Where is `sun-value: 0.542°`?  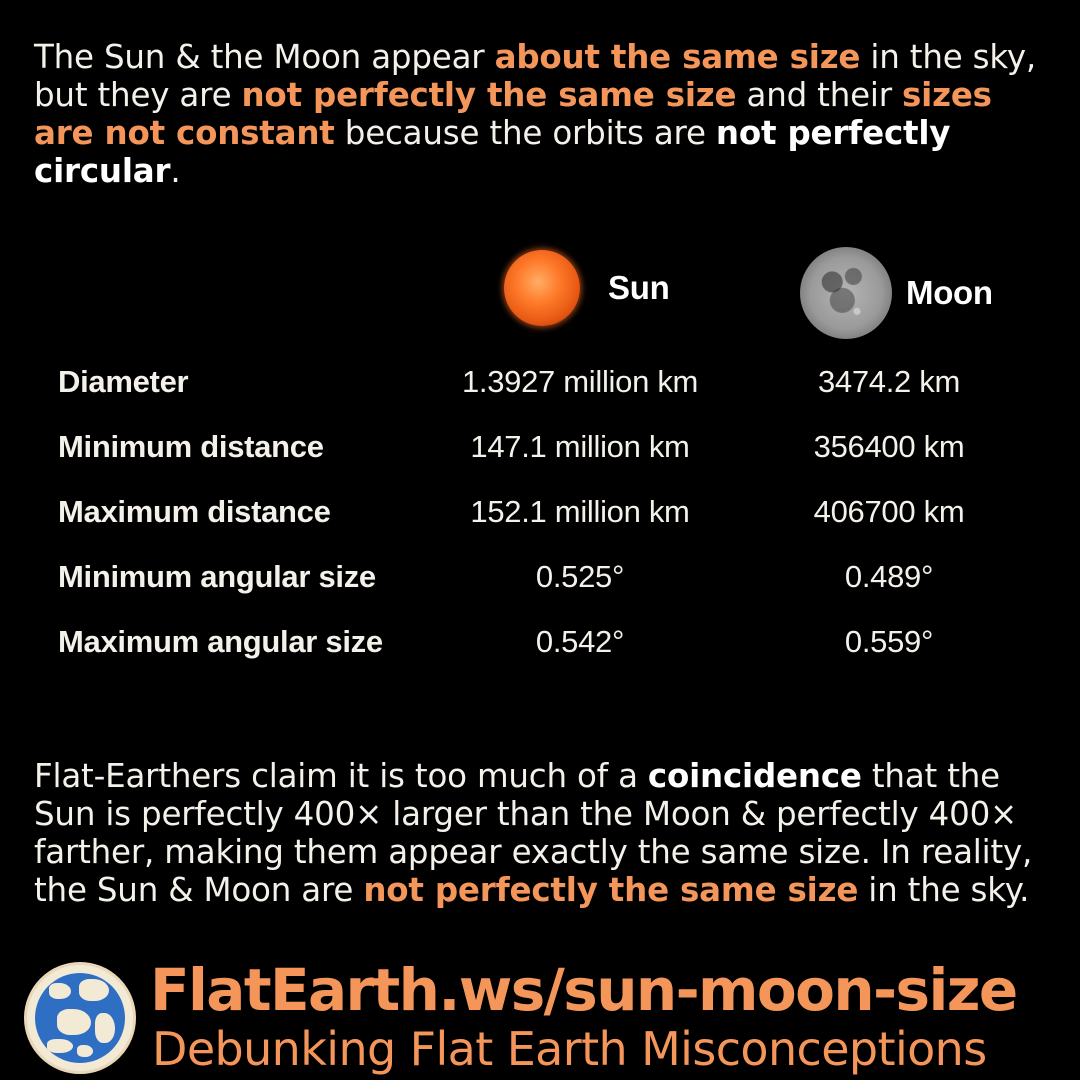
sun-value: 0.542° is located at coordinates (580, 641).